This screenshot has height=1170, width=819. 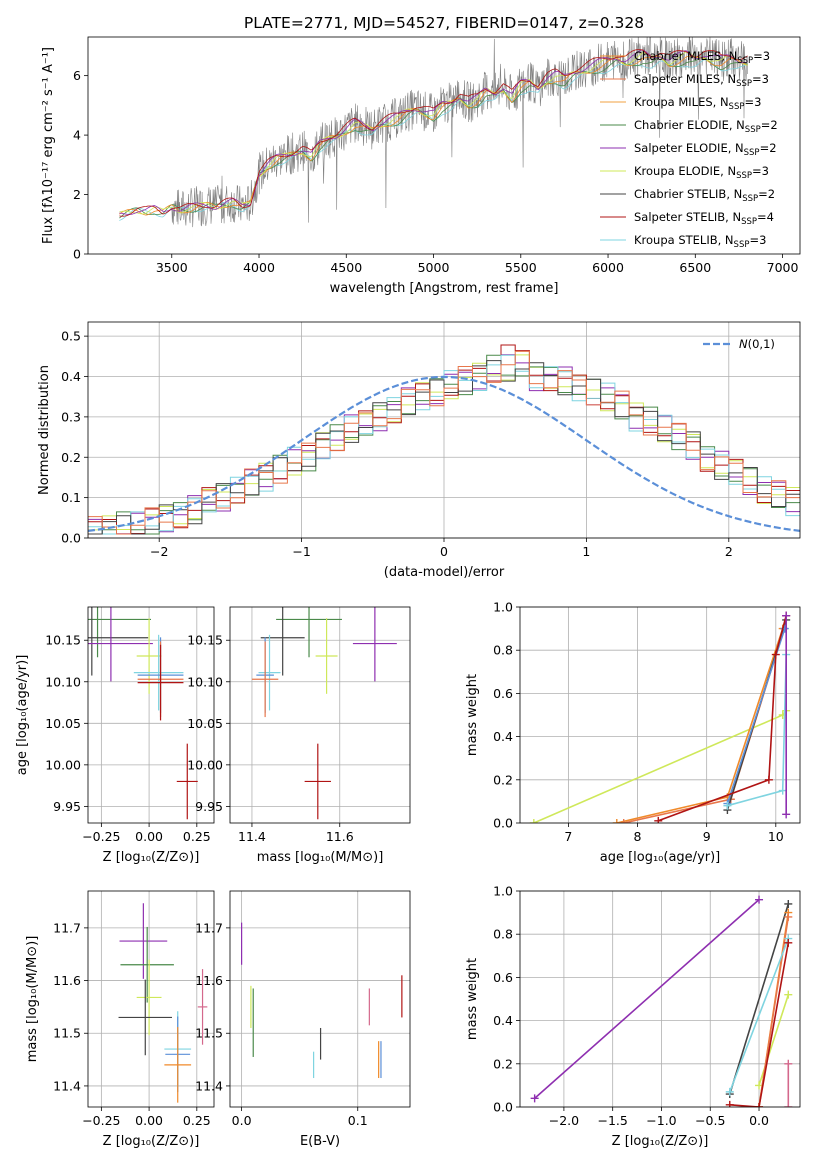 I want to click on y-axis-label: mass [log₁₀(M/M⊙)], so click(x=32, y=999).